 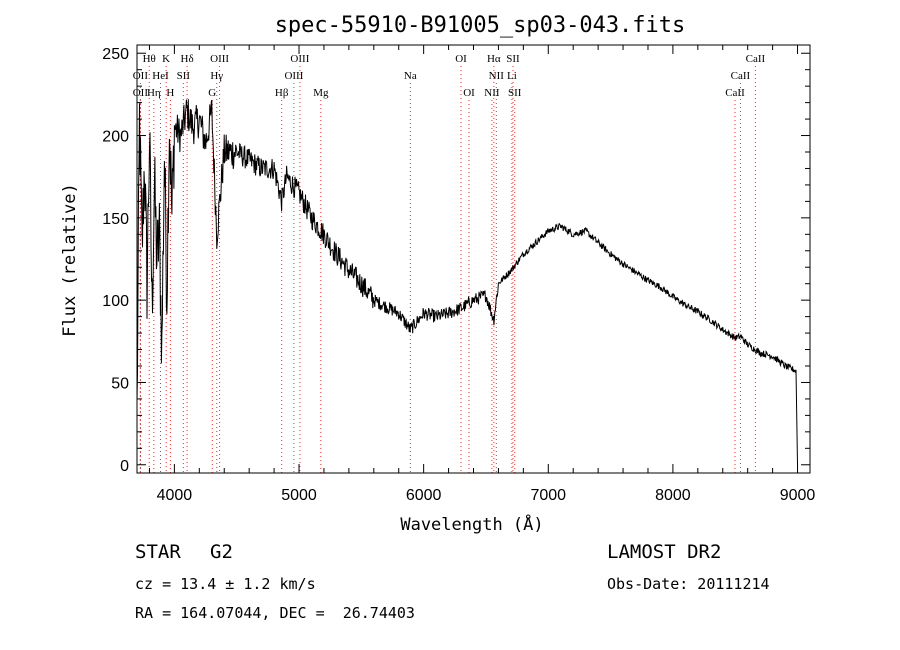 What do you see at coordinates (120, 383) in the screenshot?
I see `y-tick-label: 50` at bounding box center [120, 383].